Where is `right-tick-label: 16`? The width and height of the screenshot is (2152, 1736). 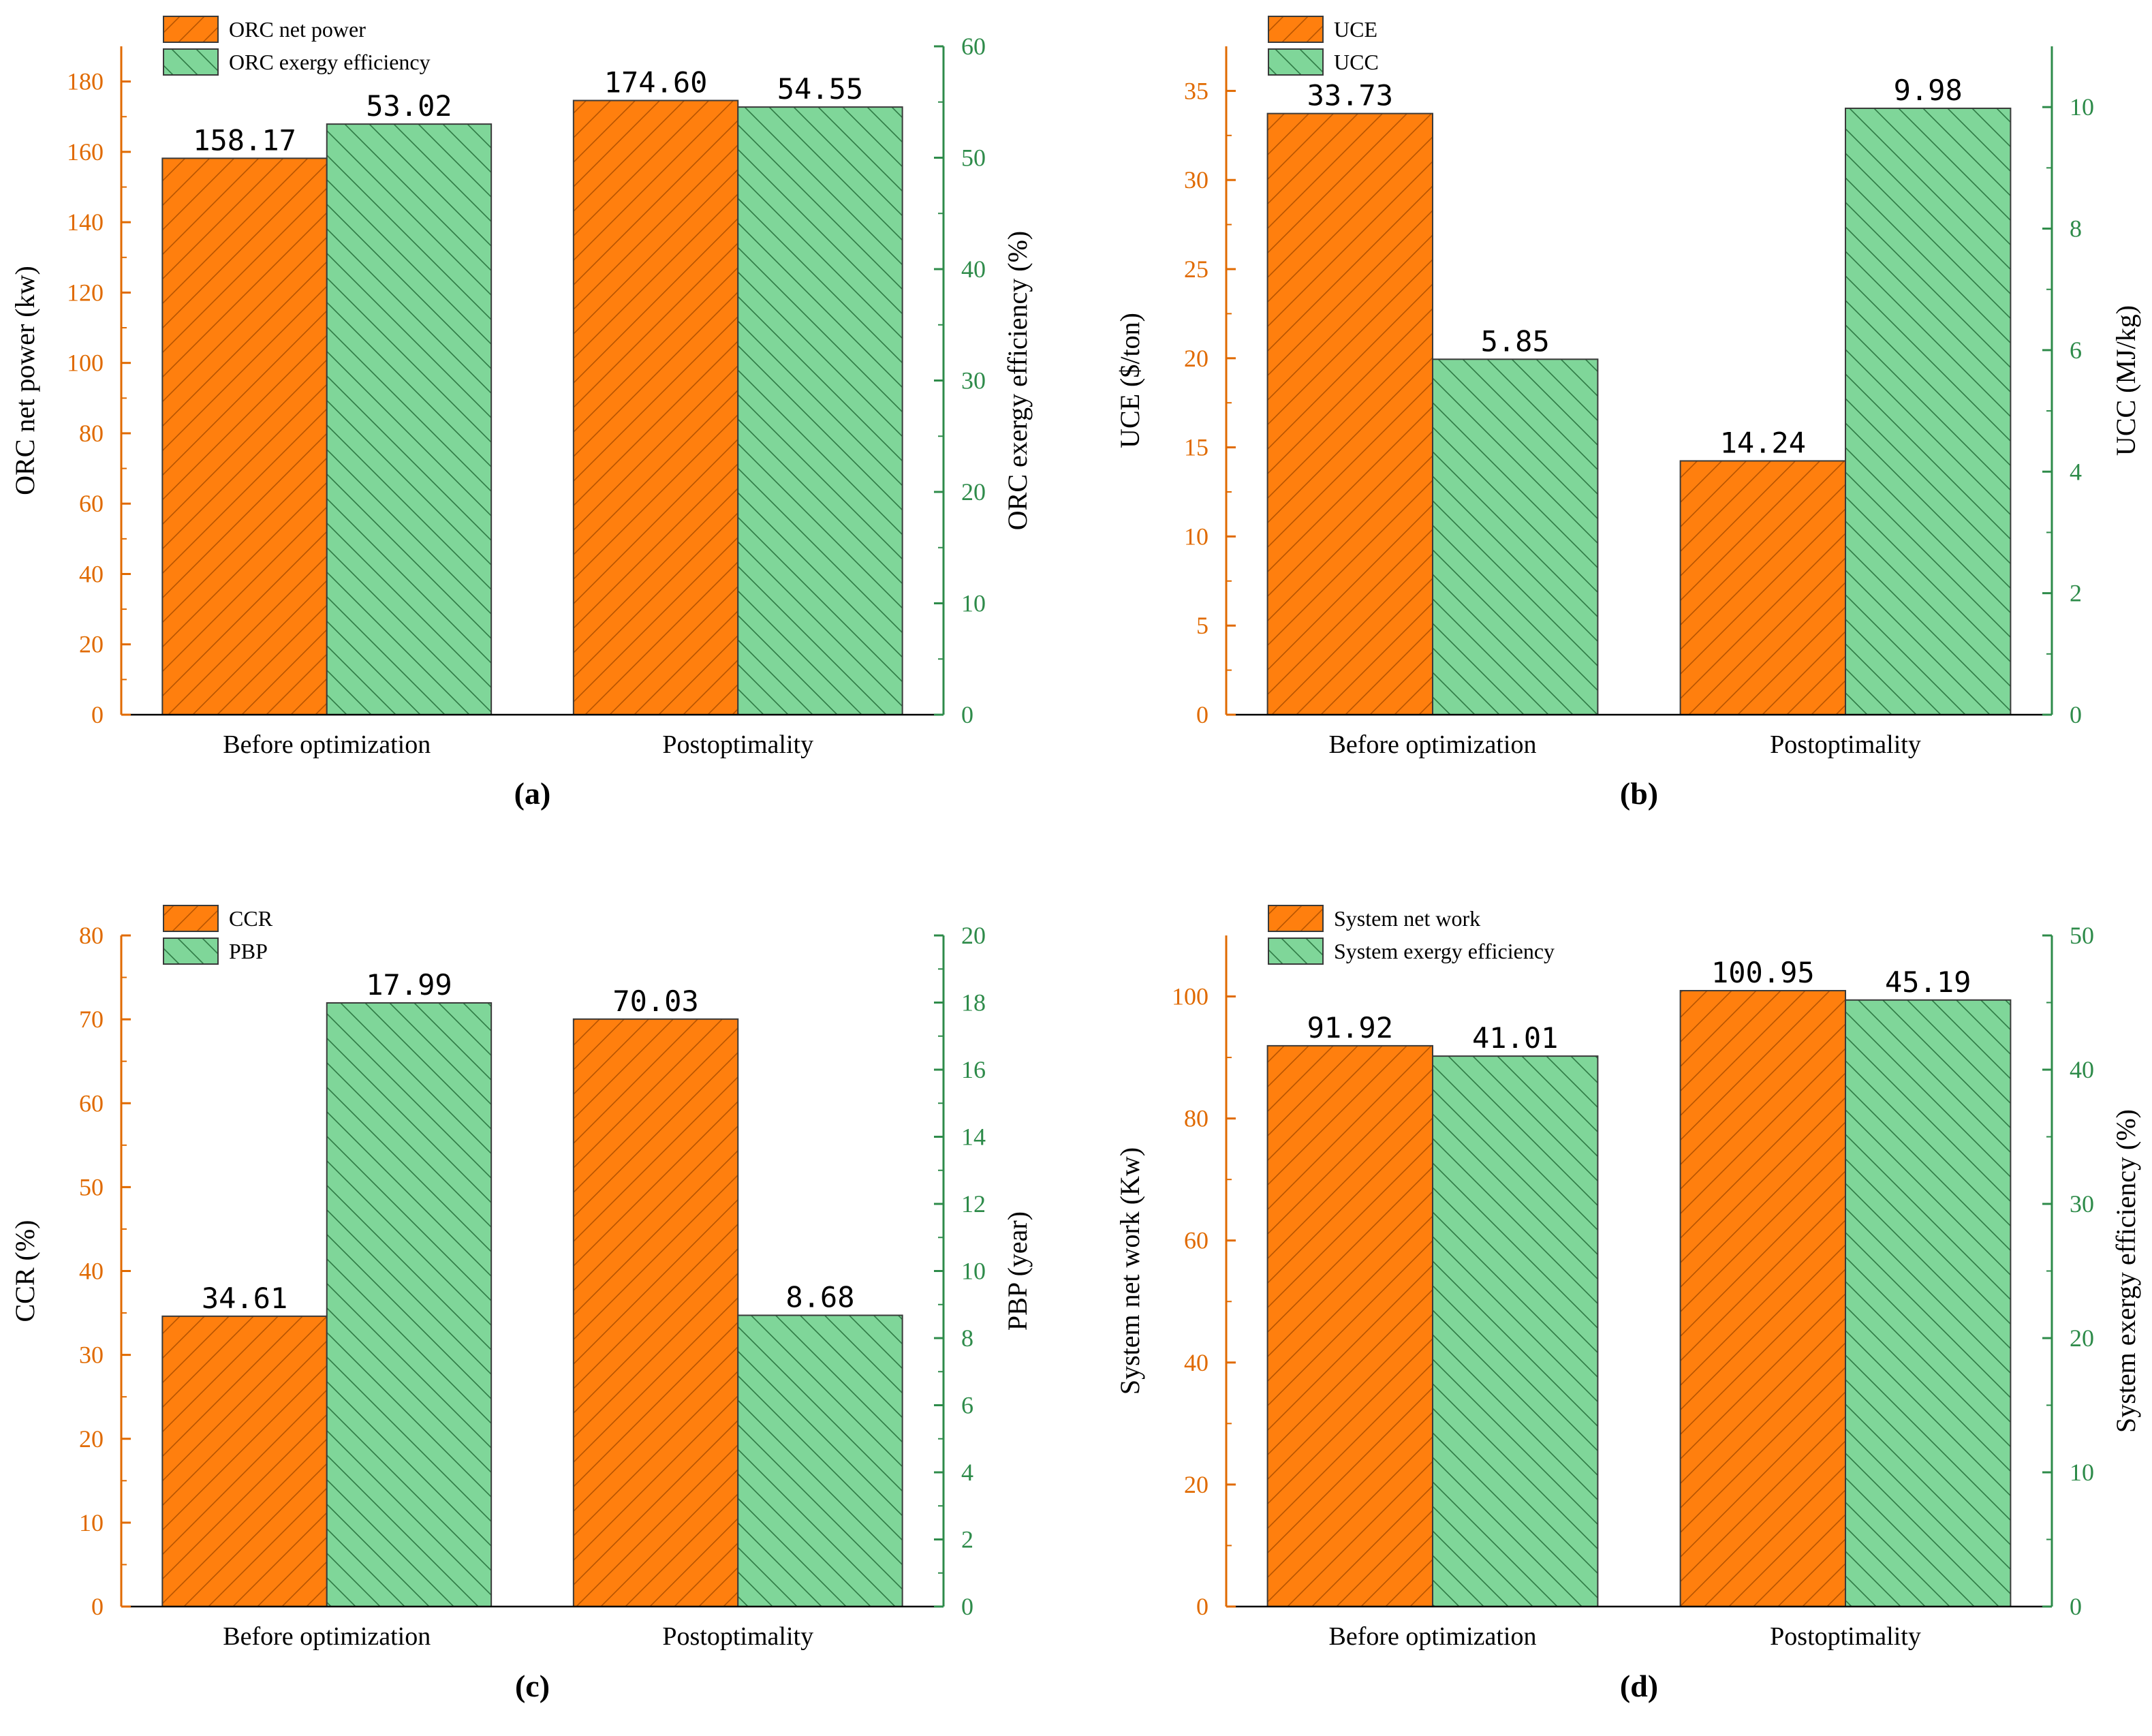 right-tick-label: 16 is located at coordinates (973, 1069).